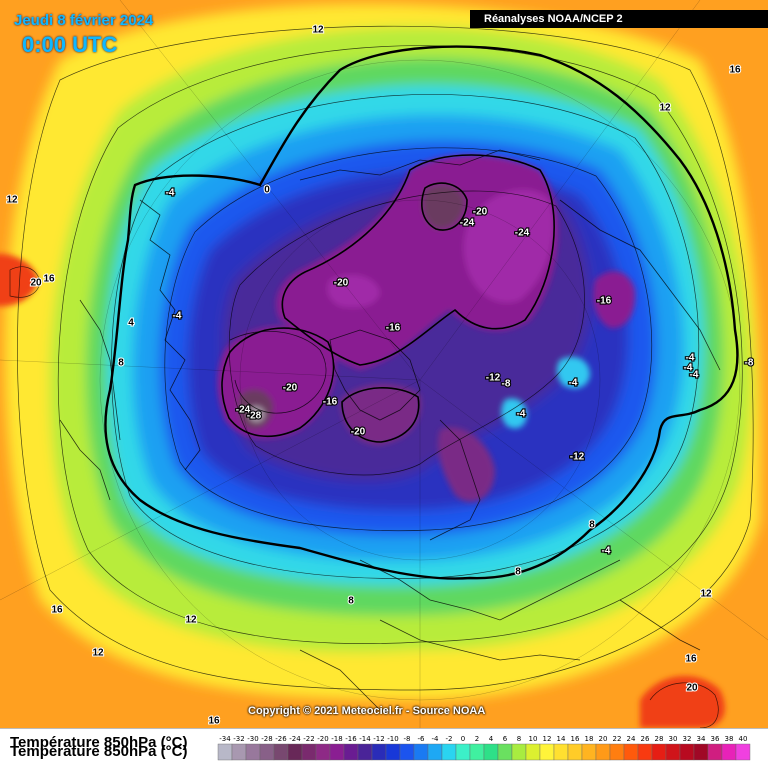 The width and height of the screenshot is (768, 768). What do you see at coordinates (491, 739) in the screenshot?
I see `legend-tick-label: 4` at bounding box center [491, 739].